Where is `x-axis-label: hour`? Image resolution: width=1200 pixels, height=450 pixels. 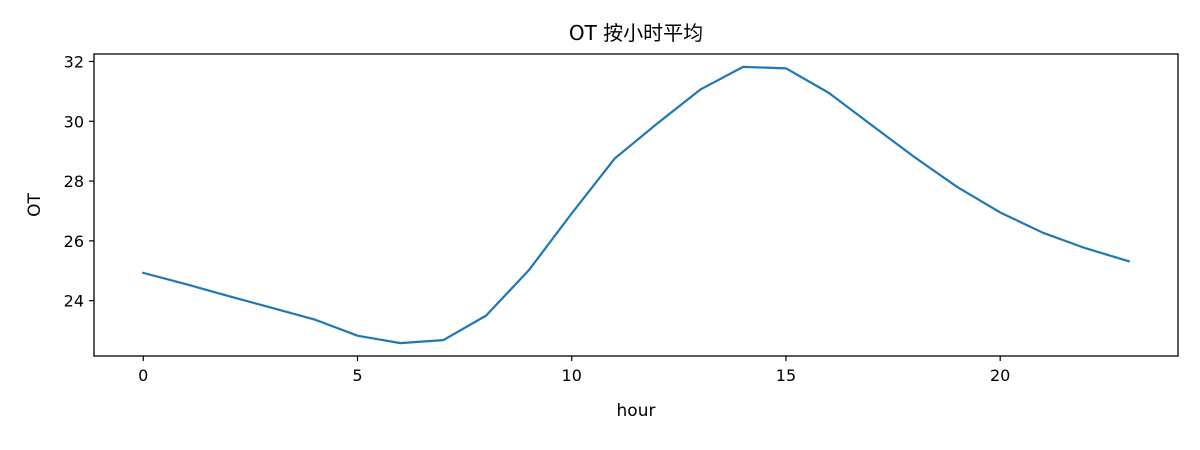
x-axis-label: hour is located at coordinates (636, 411).